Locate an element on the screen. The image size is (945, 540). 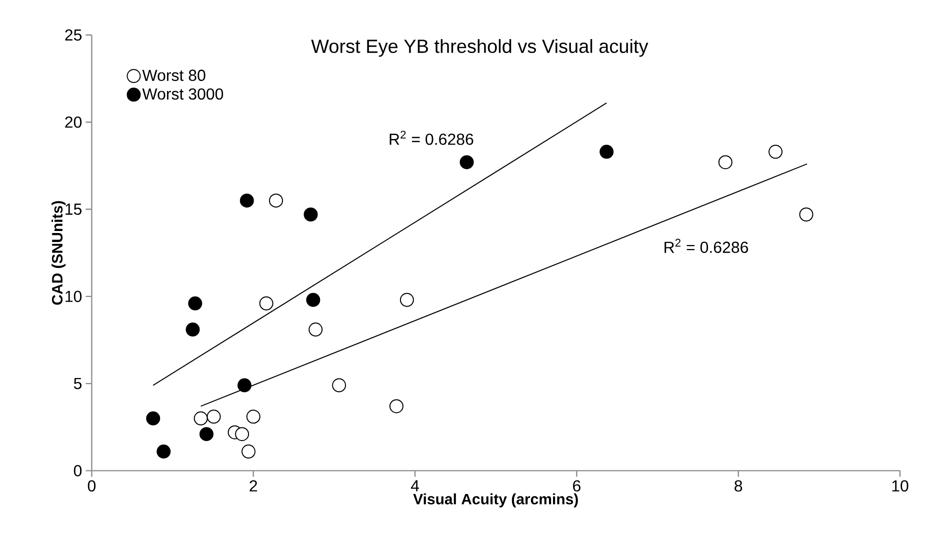
x-tick-label: 10 is located at coordinates (900, 486).